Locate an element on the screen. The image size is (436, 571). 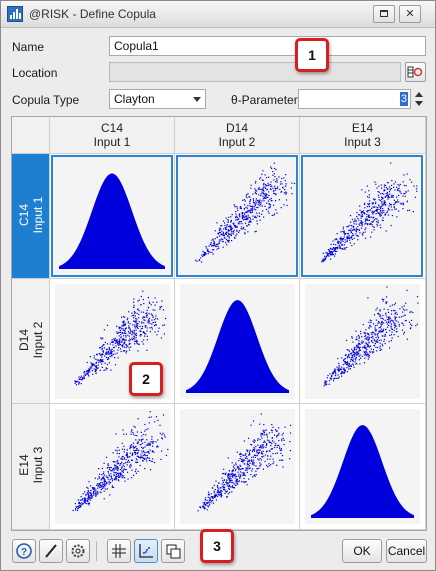
row-header-1: C14 Input 1 is located at coordinates (31, 216).